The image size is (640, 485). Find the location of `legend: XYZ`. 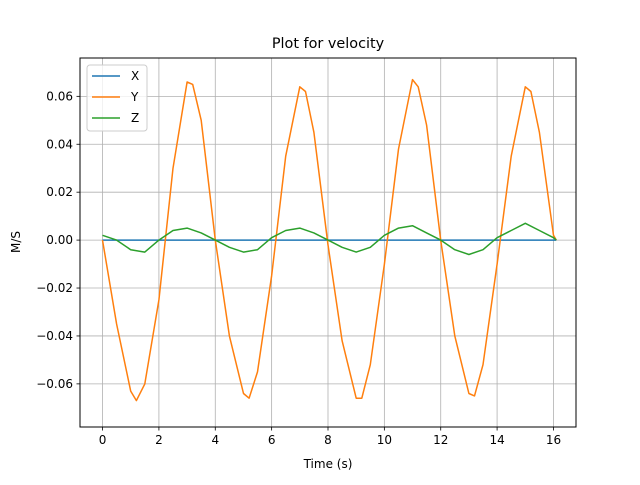

legend: XYZ is located at coordinates (117, 98).